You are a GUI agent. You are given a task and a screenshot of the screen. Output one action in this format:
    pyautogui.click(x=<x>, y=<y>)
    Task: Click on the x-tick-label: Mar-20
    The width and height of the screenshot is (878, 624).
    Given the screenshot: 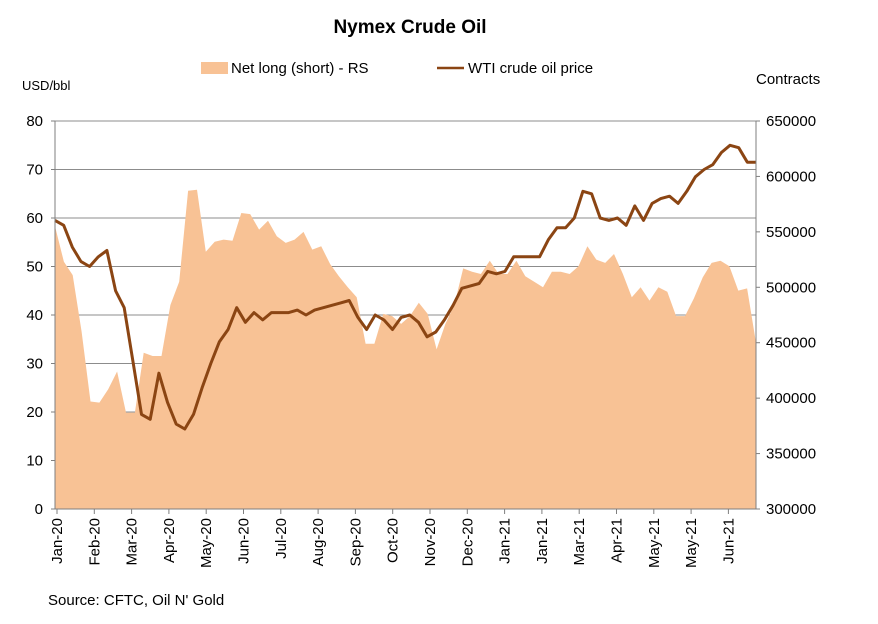 What is the action you would take?
    pyautogui.click(x=132, y=542)
    